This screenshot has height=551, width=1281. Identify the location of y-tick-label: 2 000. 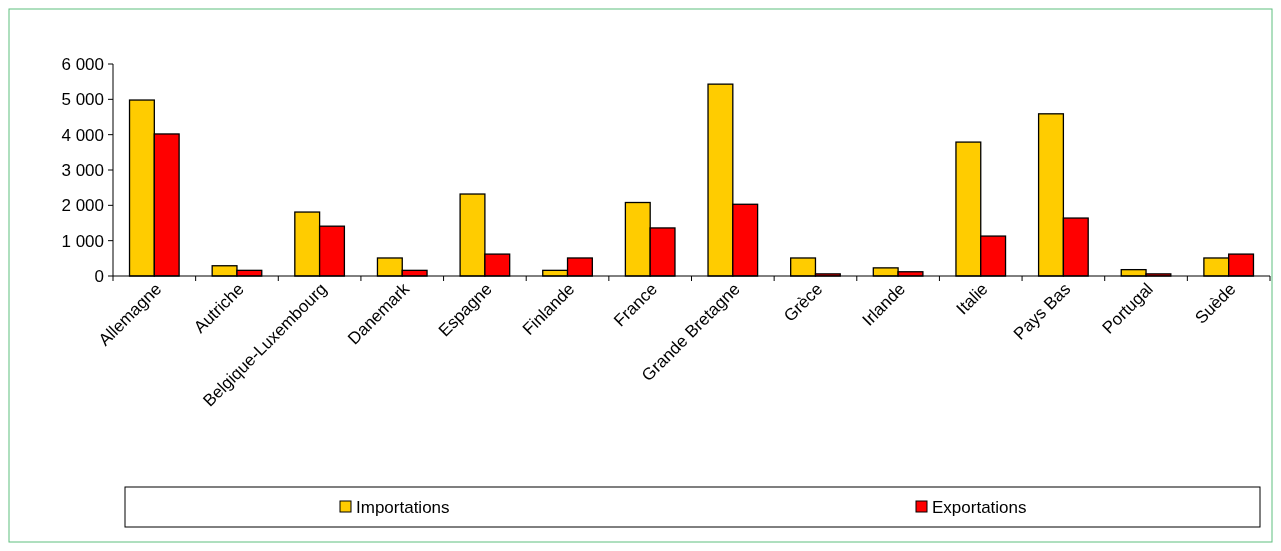
(82, 206).